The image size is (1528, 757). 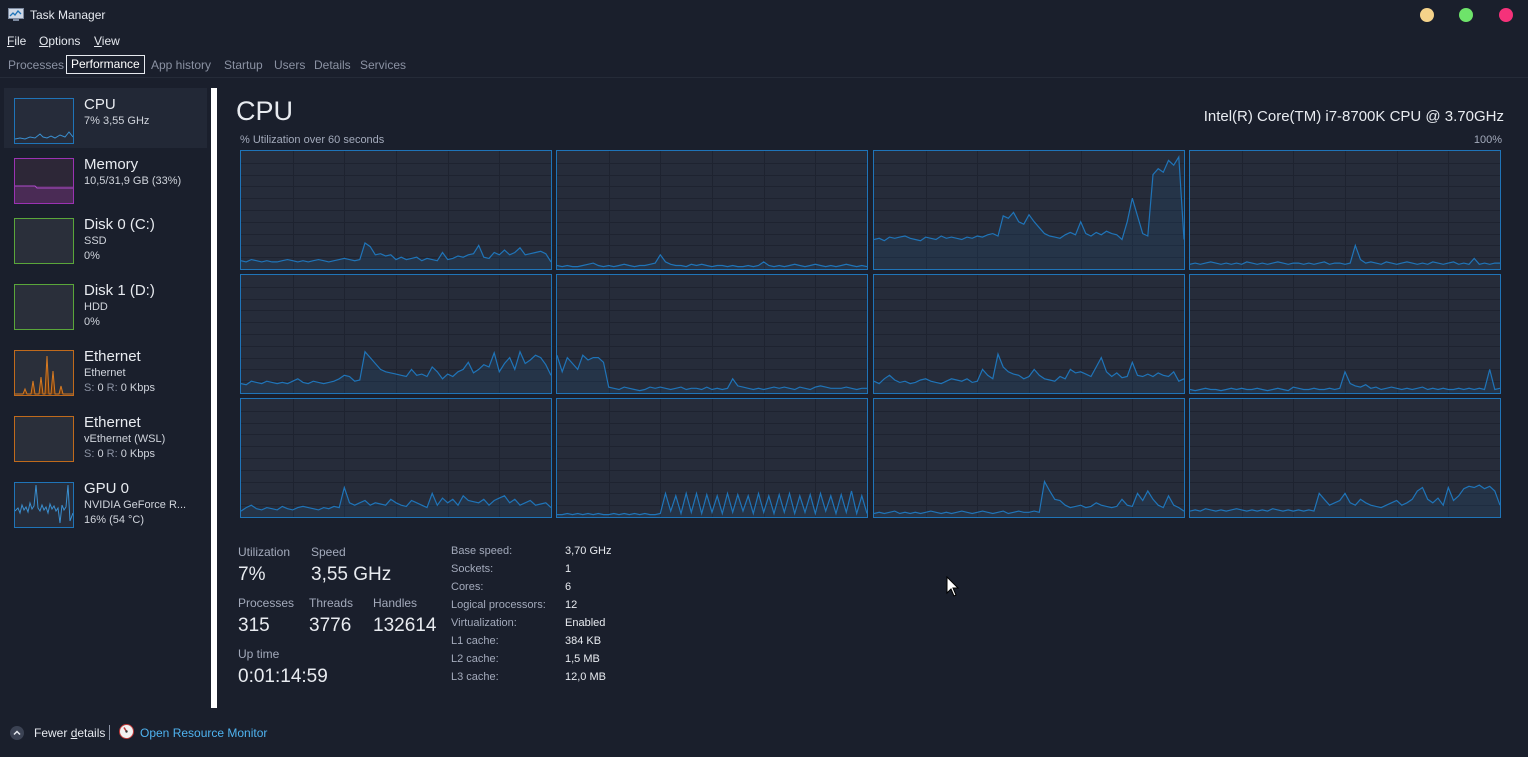 I want to click on spec-key: Base speed:, so click(x=482, y=551).